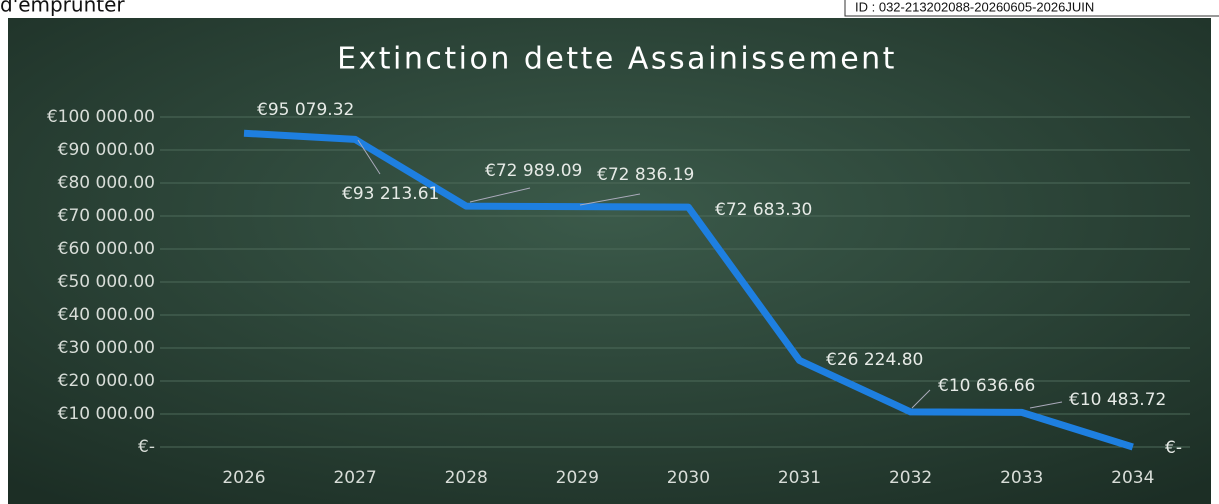 This screenshot has width=1219, height=504. What do you see at coordinates (986, 386) in the screenshot?
I see `data-label: €10 636.66` at bounding box center [986, 386].